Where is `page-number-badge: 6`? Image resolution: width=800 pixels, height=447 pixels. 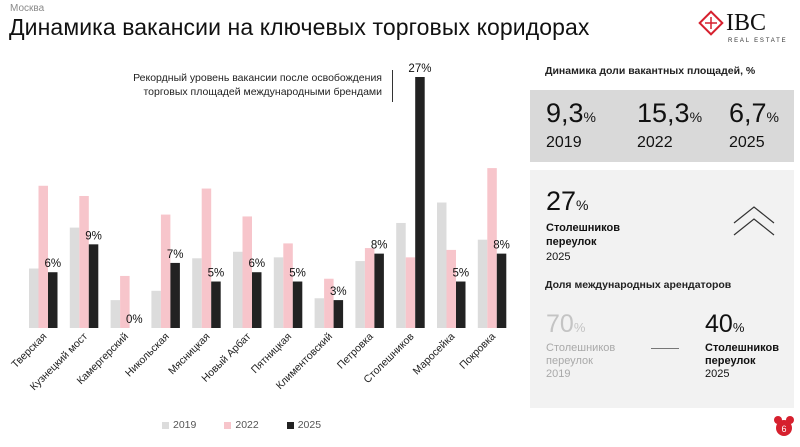 page-number-badge: 6 is located at coordinates (784, 426).